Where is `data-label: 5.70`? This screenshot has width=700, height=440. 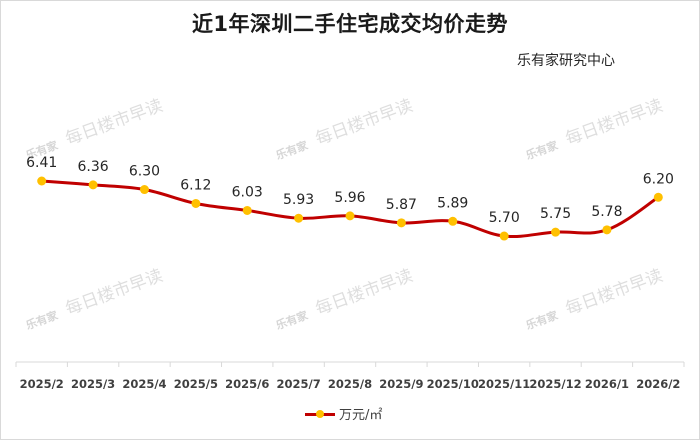
data-label: 5.70 is located at coordinates (504, 218).